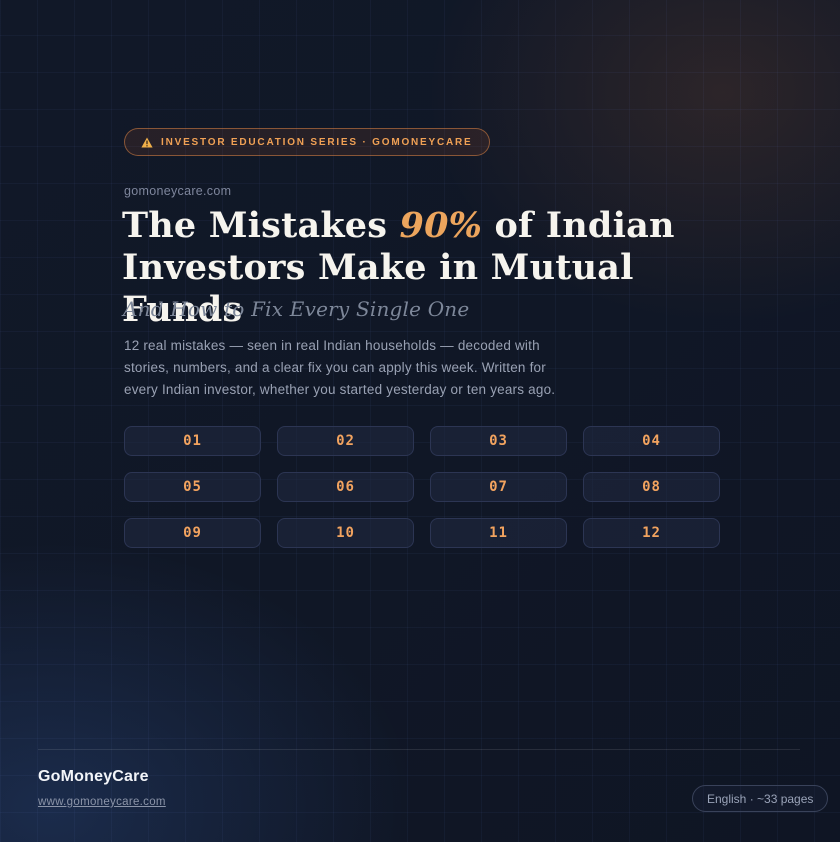  Describe the element at coordinates (147, 142) in the screenshot. I see `warning-icon` at that location.